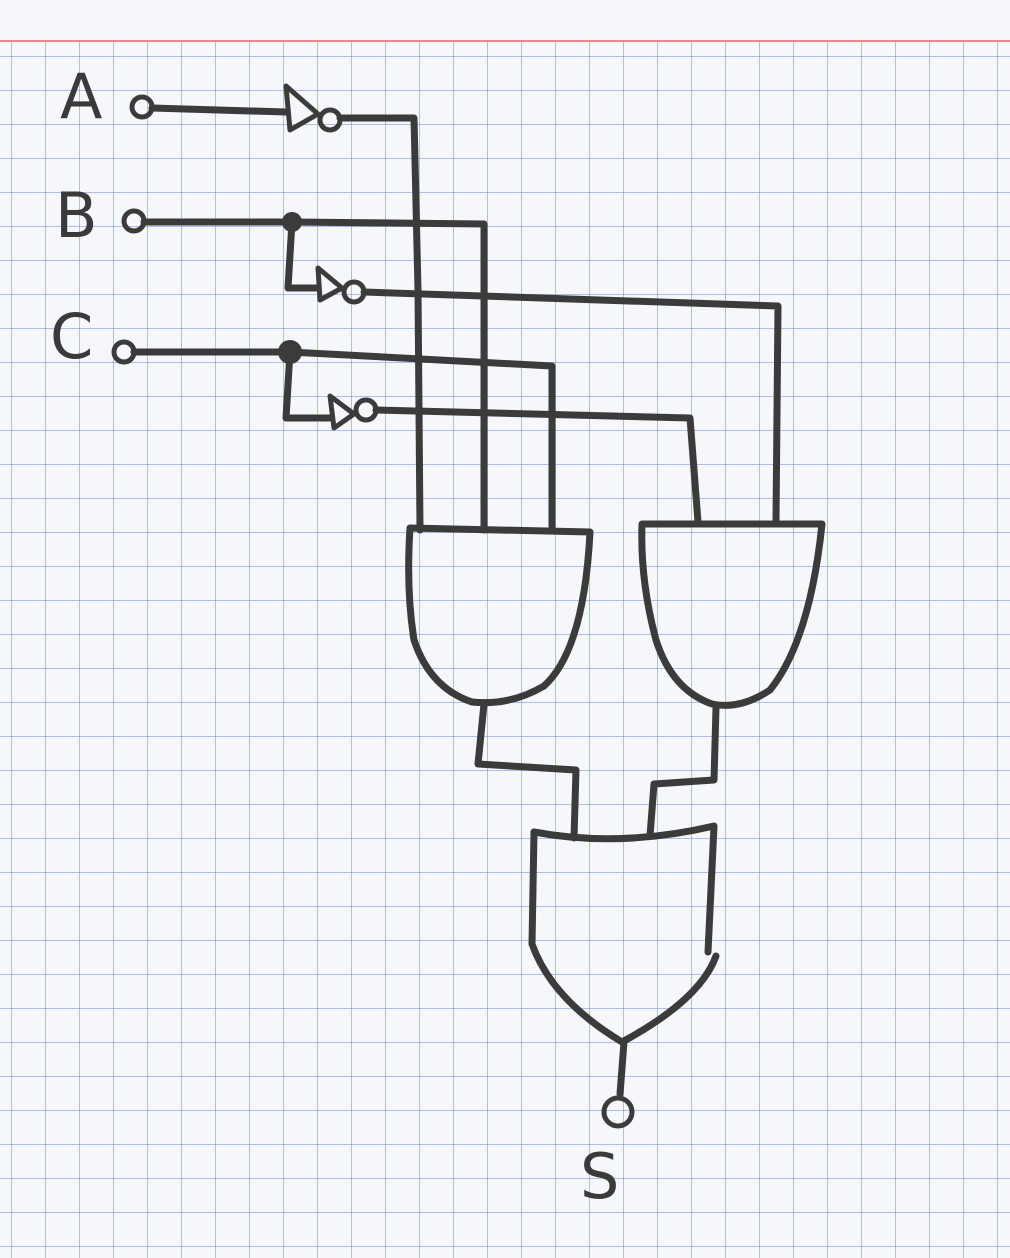 The width and height of the screenshot is (1010, 1258). Describe the element at coordinates (330, 120) in the screenshot. I see `not-gate-a-bubble` at that location.